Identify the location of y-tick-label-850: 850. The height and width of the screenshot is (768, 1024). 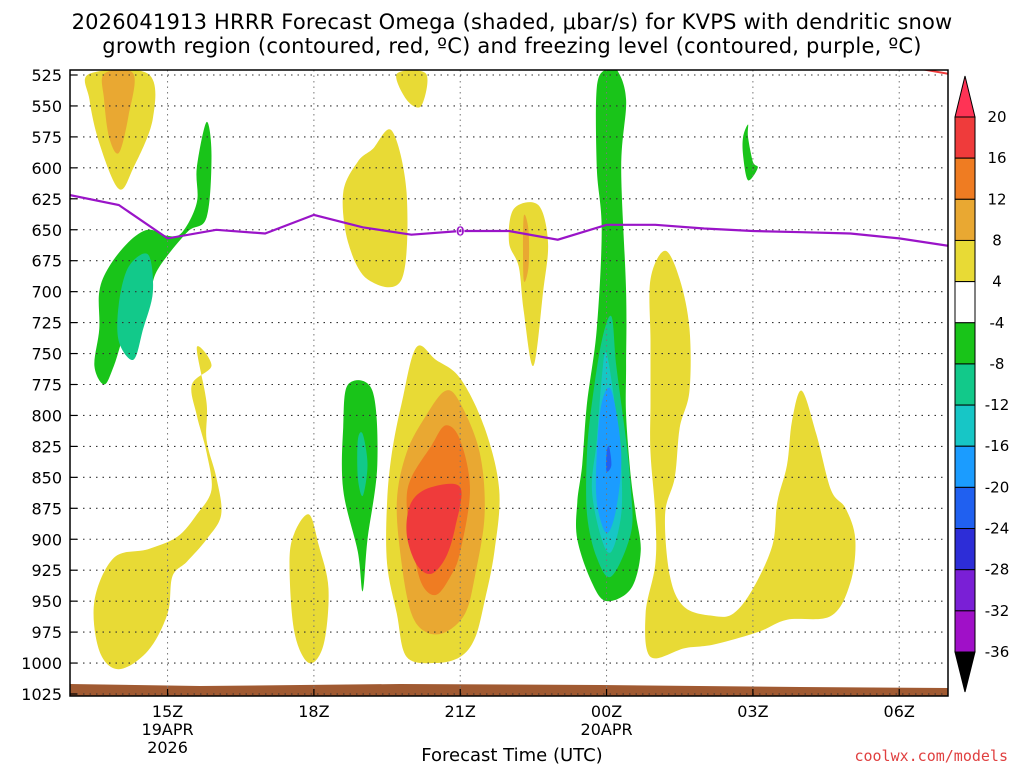
(46, 477).